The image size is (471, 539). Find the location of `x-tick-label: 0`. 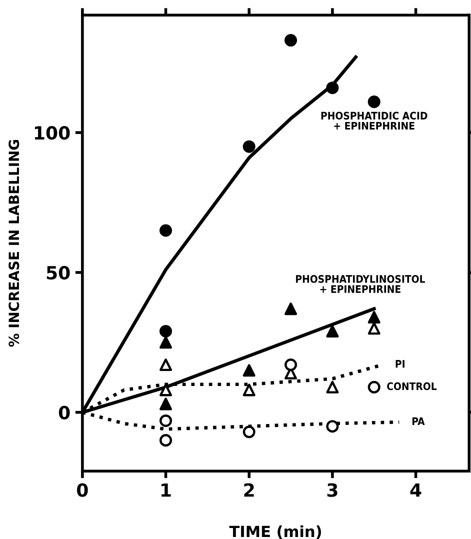

x-tick-label: 0 is located at coordinates (82, 490).